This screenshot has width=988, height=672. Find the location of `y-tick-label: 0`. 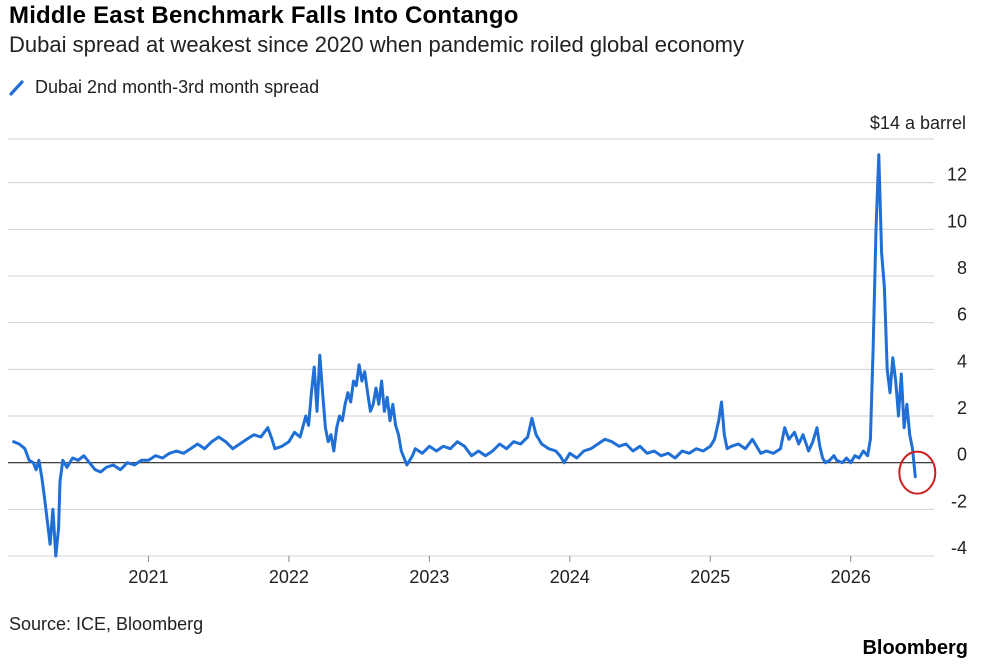

y-tick-label: 0 is located at coordinates (962, 455).